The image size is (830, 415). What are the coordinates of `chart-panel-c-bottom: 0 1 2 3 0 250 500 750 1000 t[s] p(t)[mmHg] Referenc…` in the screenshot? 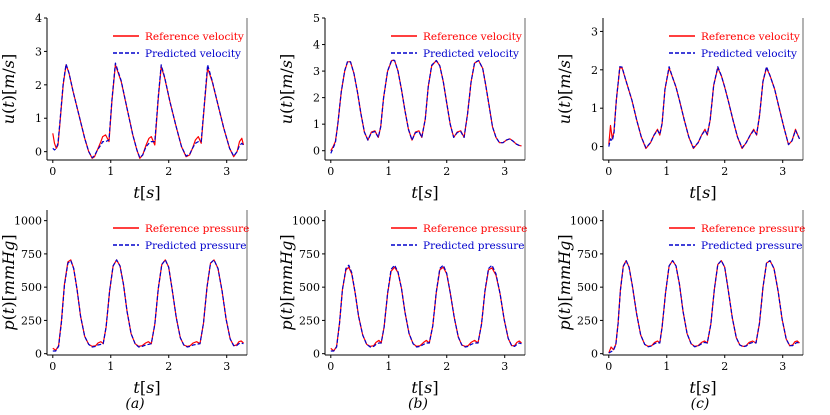 It's located at (680, 303).